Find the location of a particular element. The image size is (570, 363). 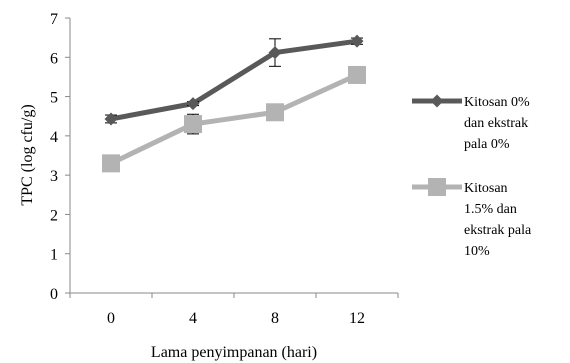

legend-label: Kitosan 0% is located at coordinates (497, 102).